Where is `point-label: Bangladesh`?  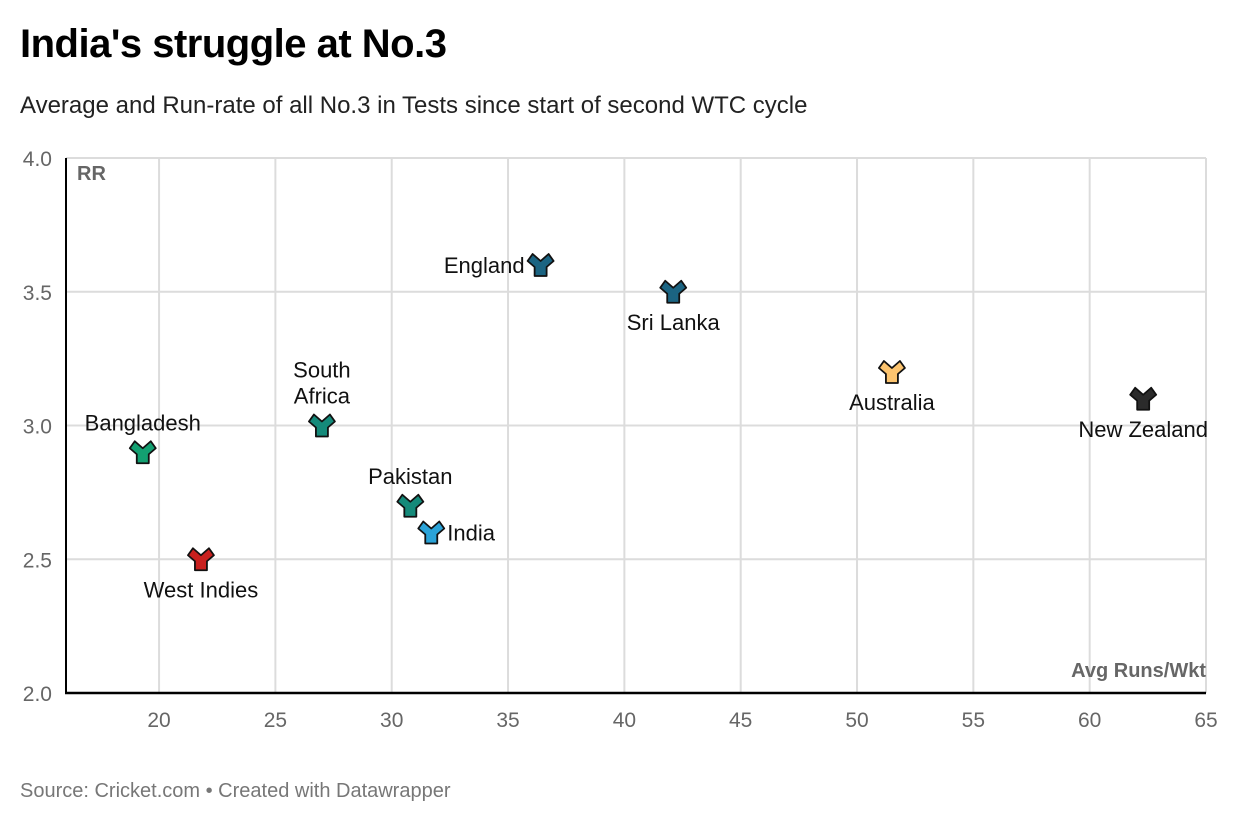
point-label: Bangladesh is located at coordinates (143, 422).